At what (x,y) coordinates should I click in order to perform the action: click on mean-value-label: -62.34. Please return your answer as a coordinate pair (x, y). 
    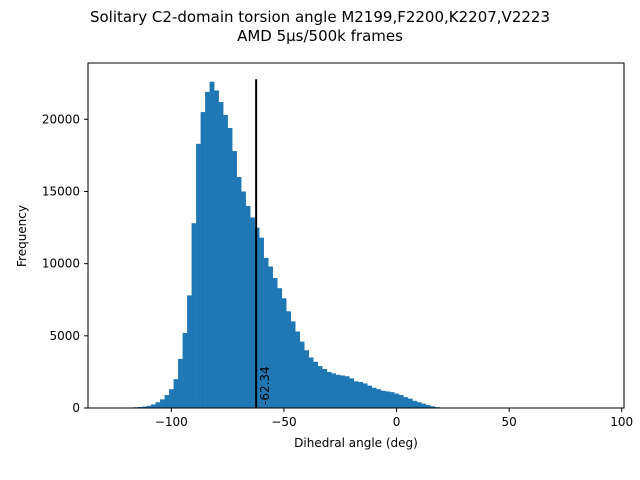
    Looking at the image, I should click on (265, 385).